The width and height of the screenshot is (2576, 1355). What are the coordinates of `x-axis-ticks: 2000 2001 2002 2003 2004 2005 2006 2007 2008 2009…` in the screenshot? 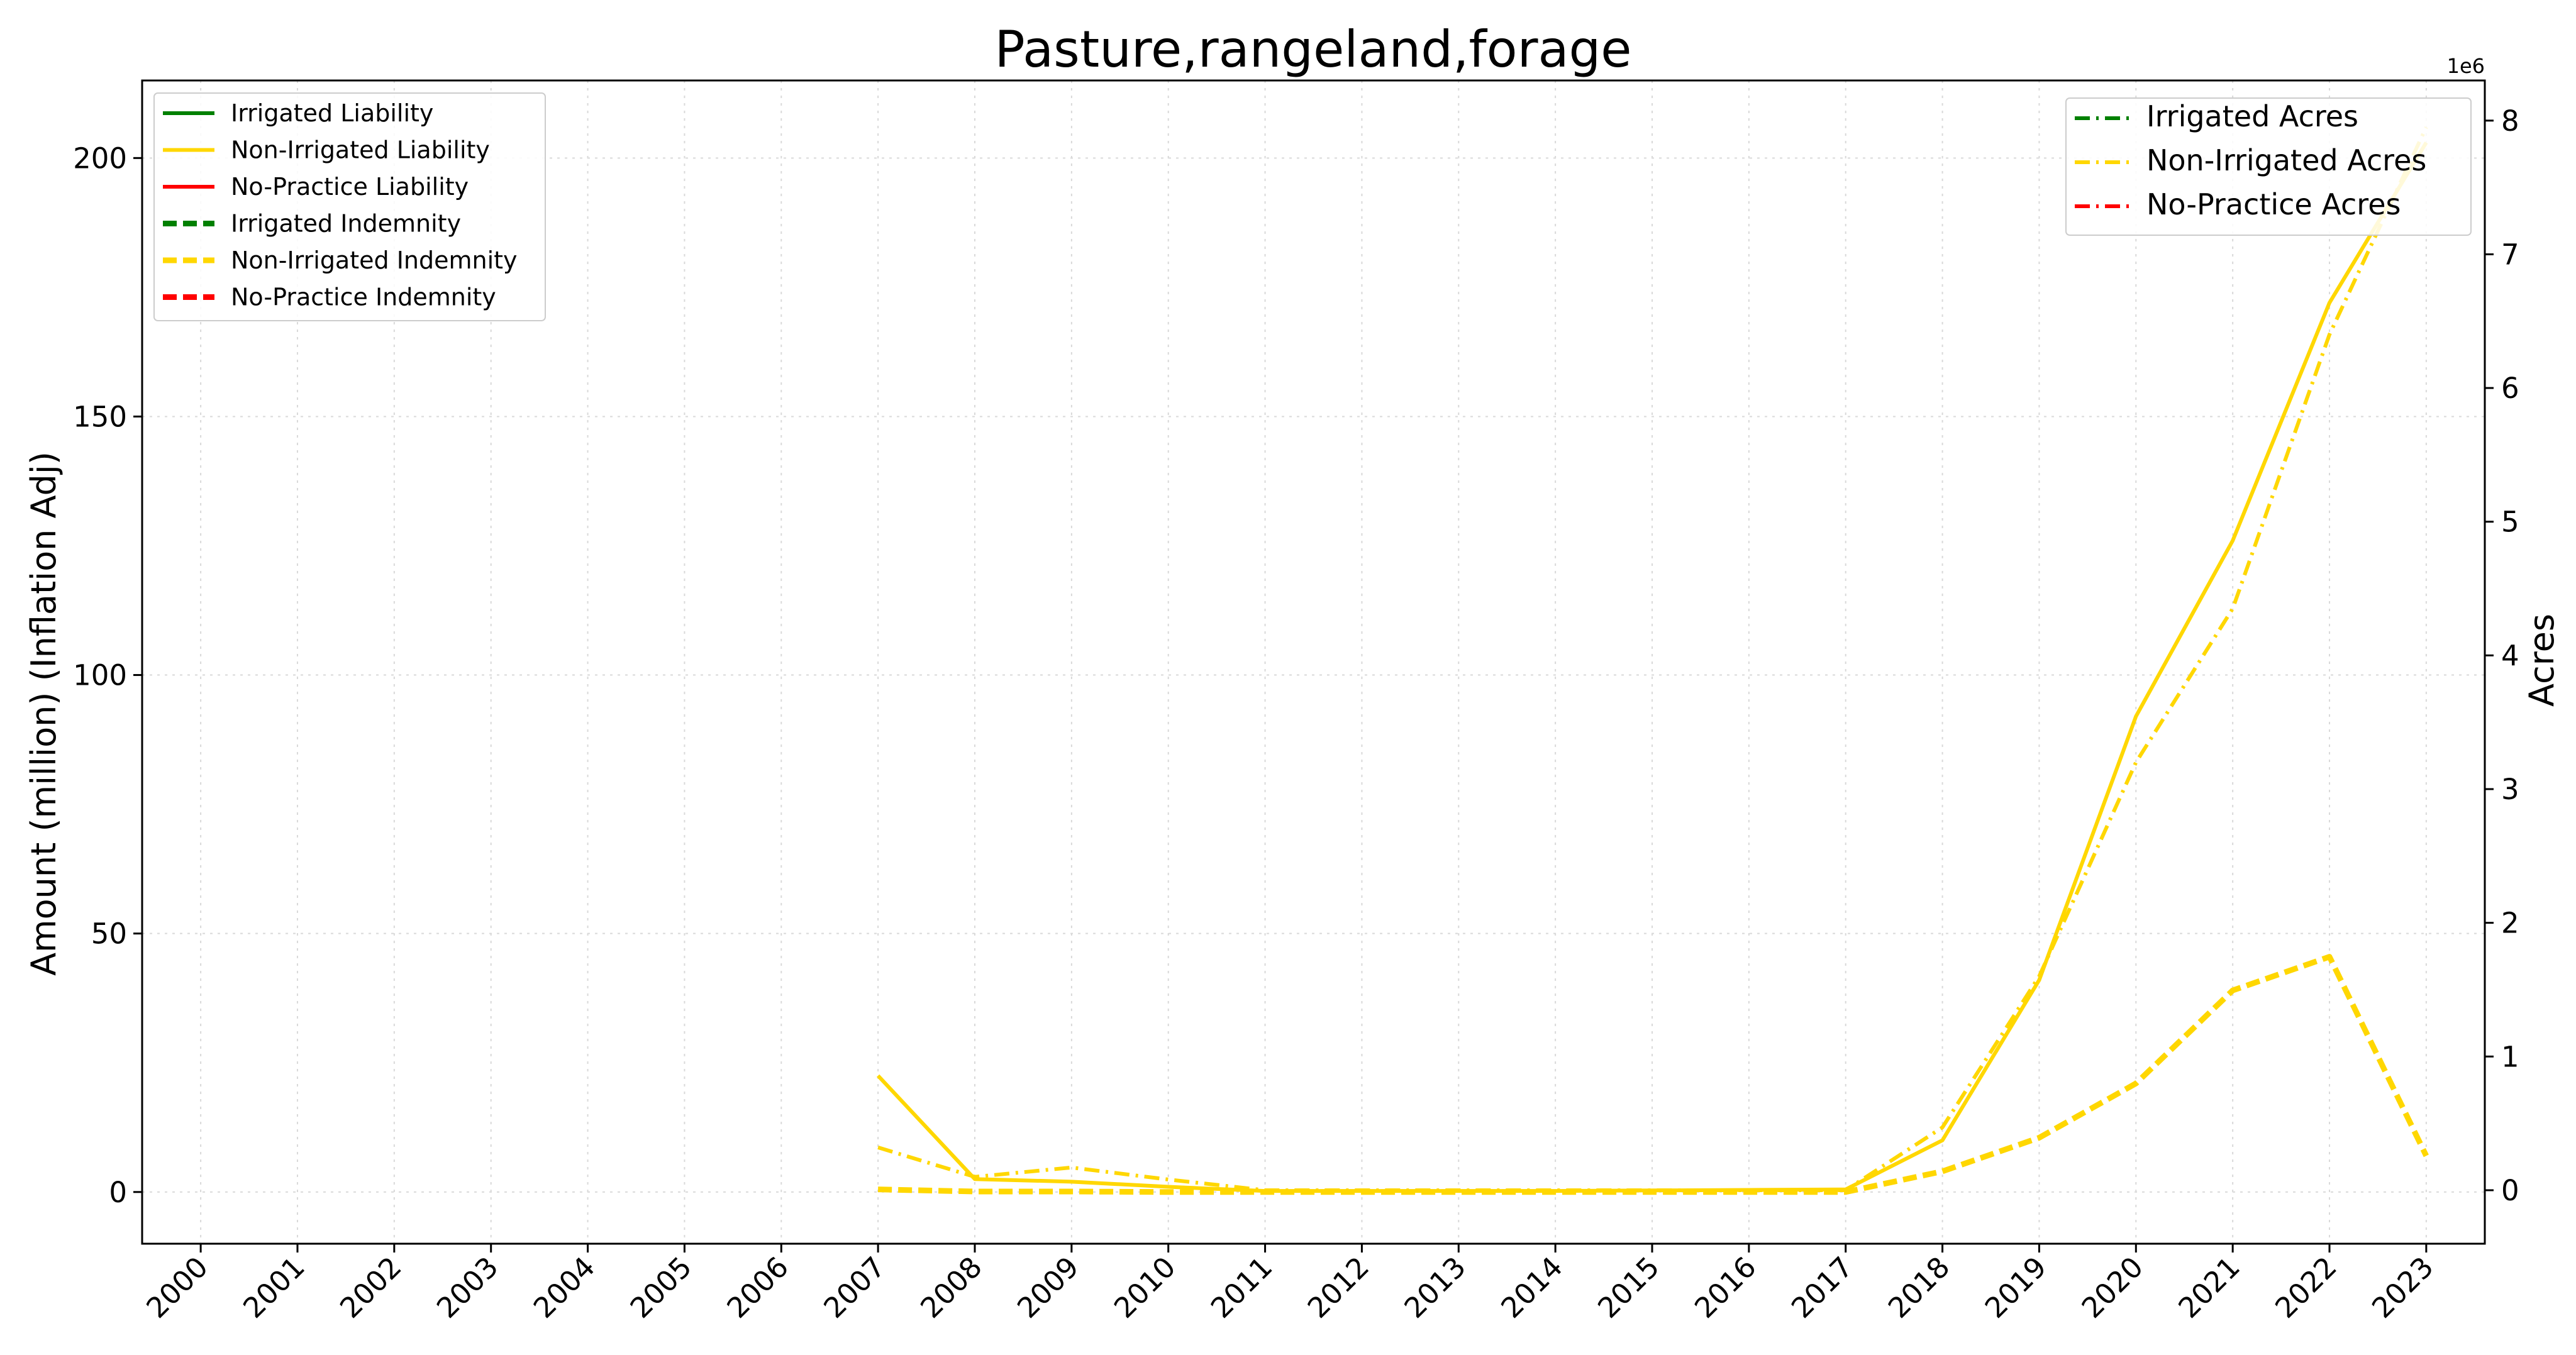 It's located at (1290, 1284).